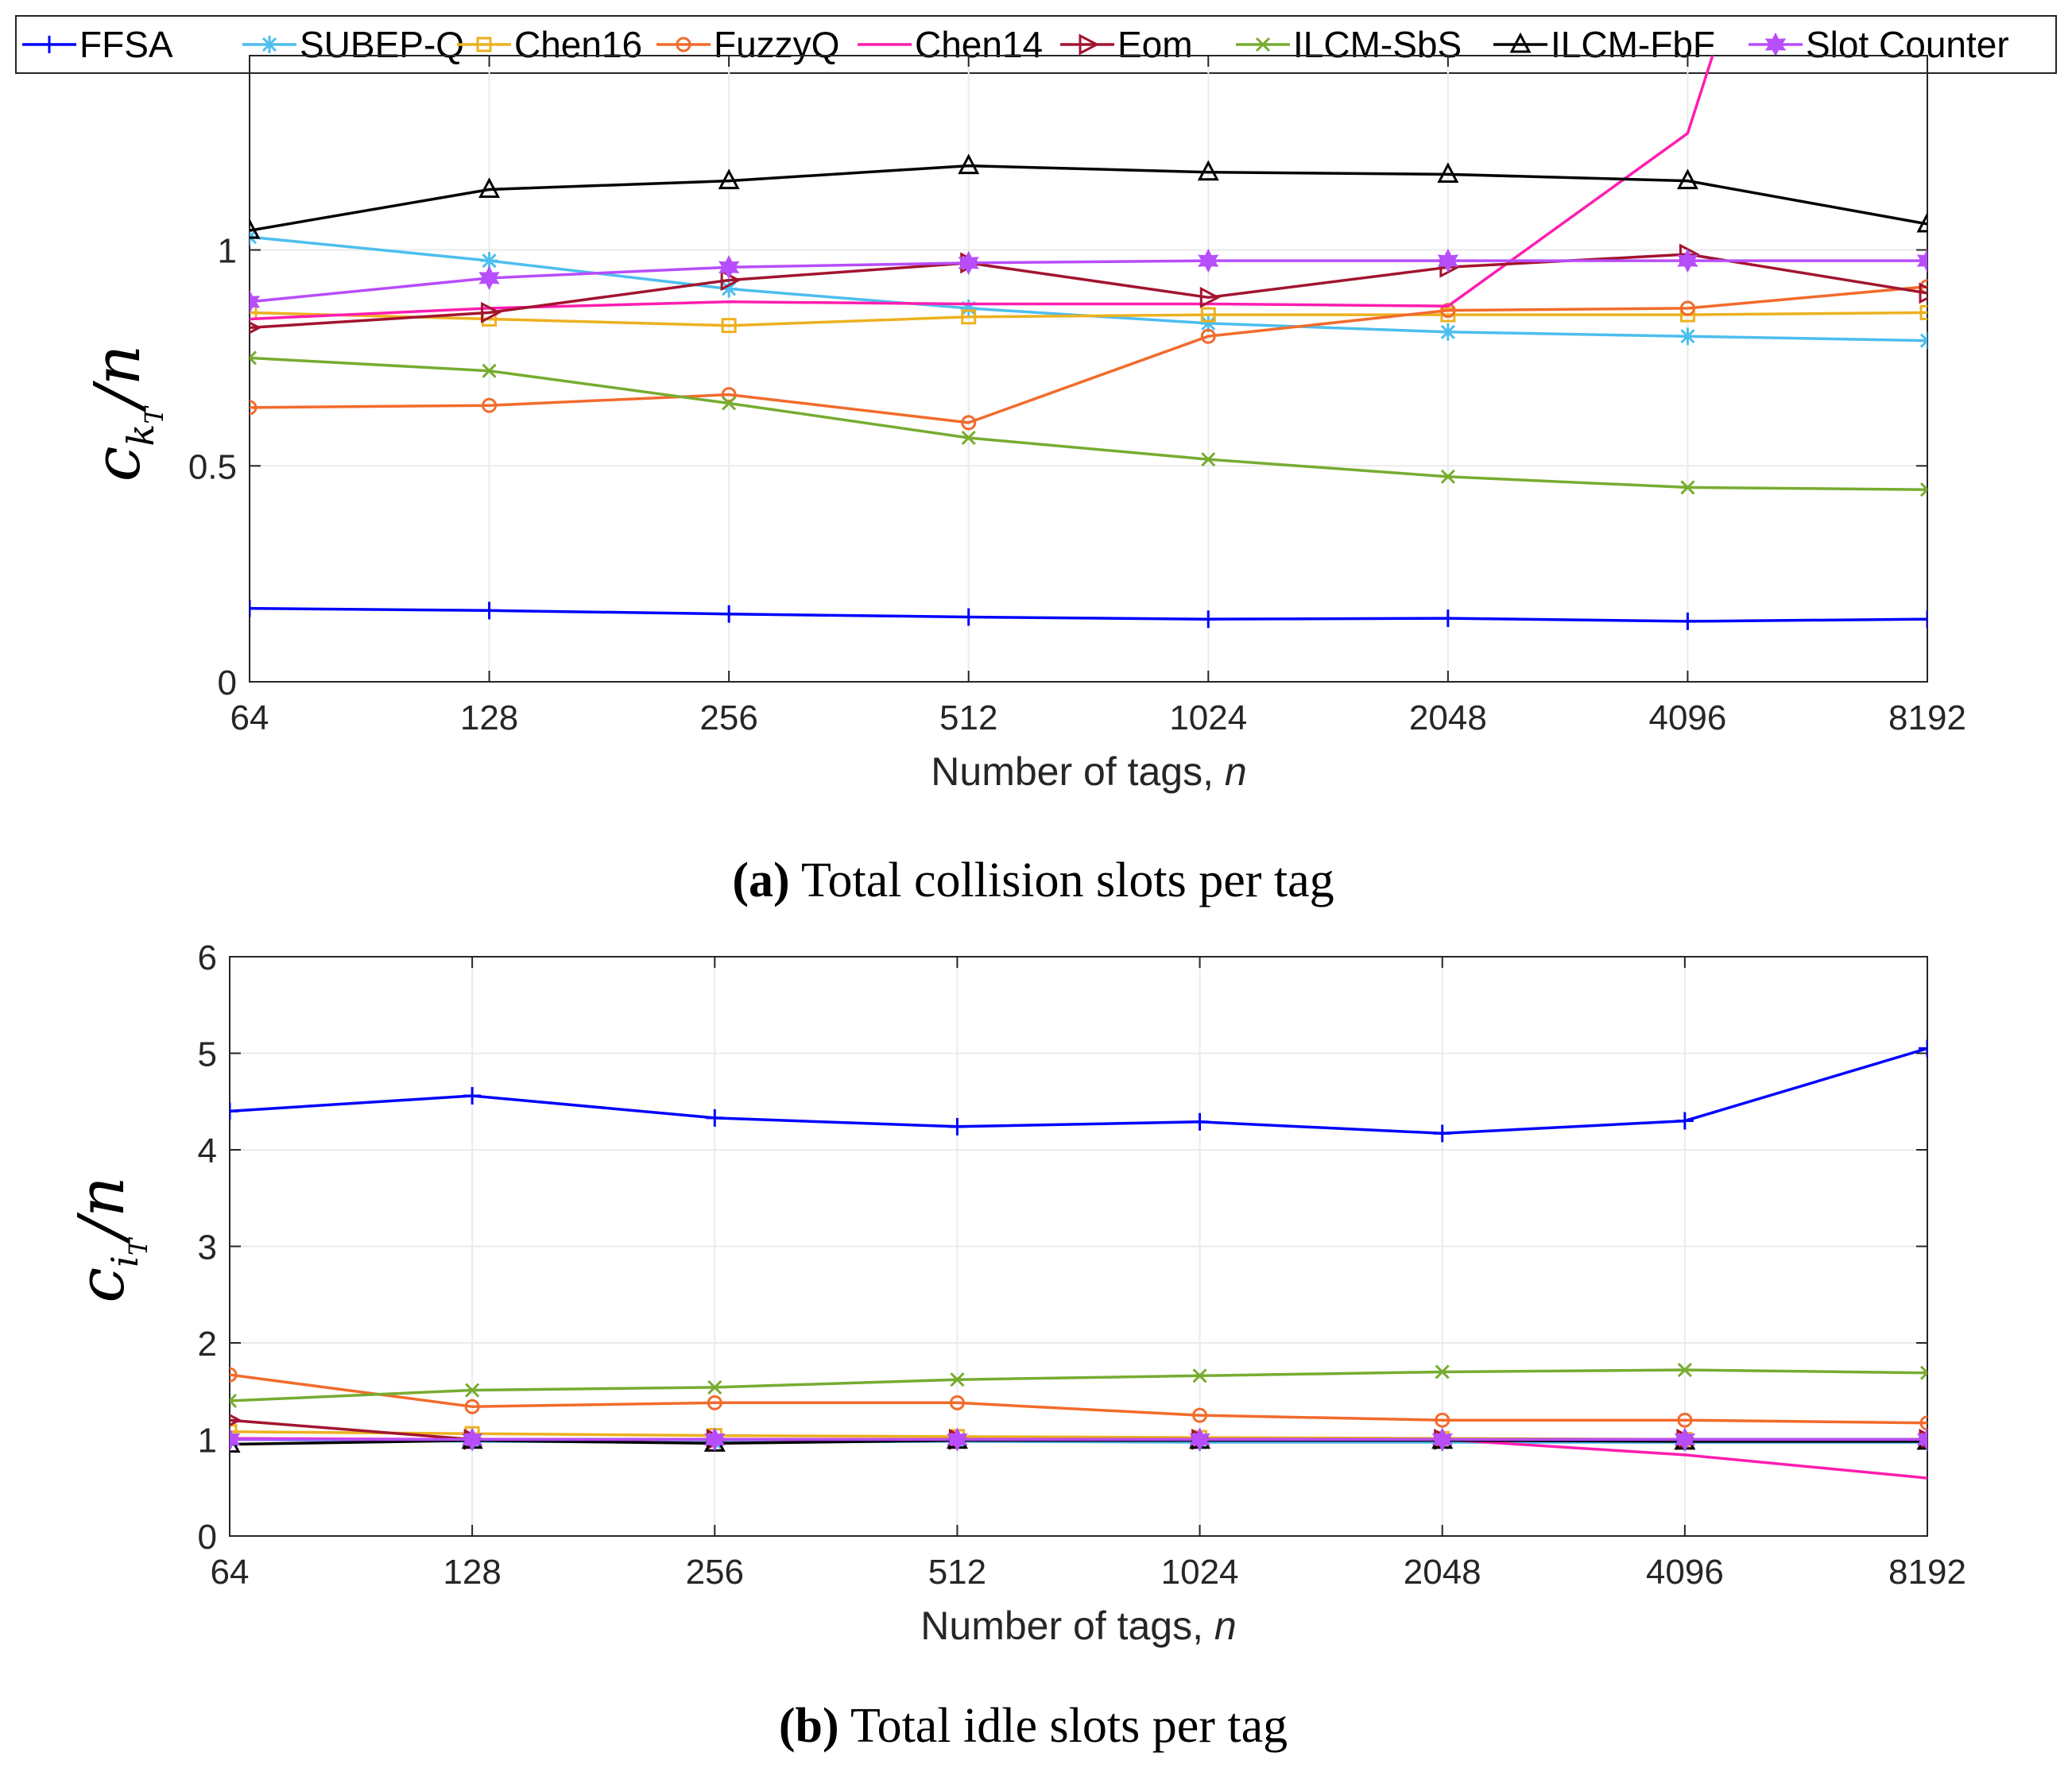 This screenshot has width=2072, height=1772. I want to click on series-ilcm-sbs-b, so click(1078, 1385).